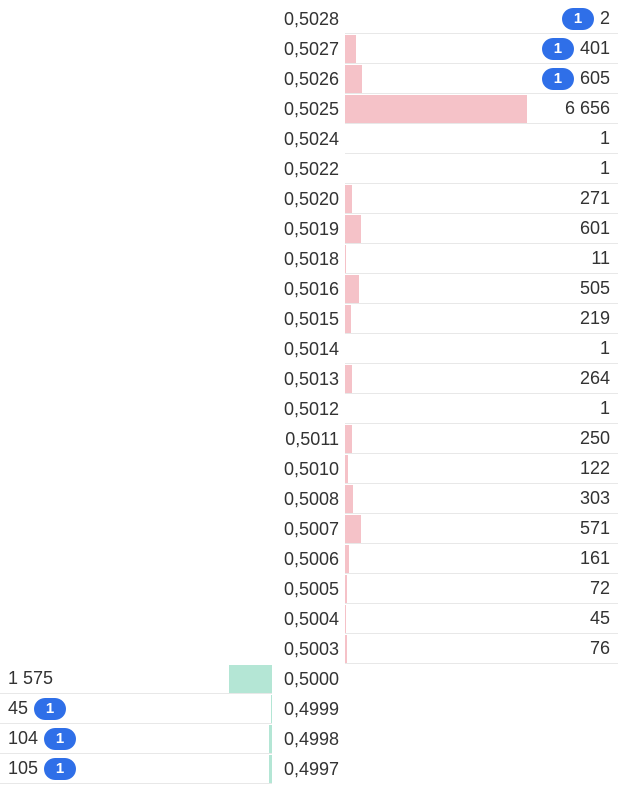 Image resolution: width=618 pixels, height=795 pixels. What do you see at coordinates (481, 229) in the screenshot?
I see `ask-row: 601` at bounding box center [481, 229].